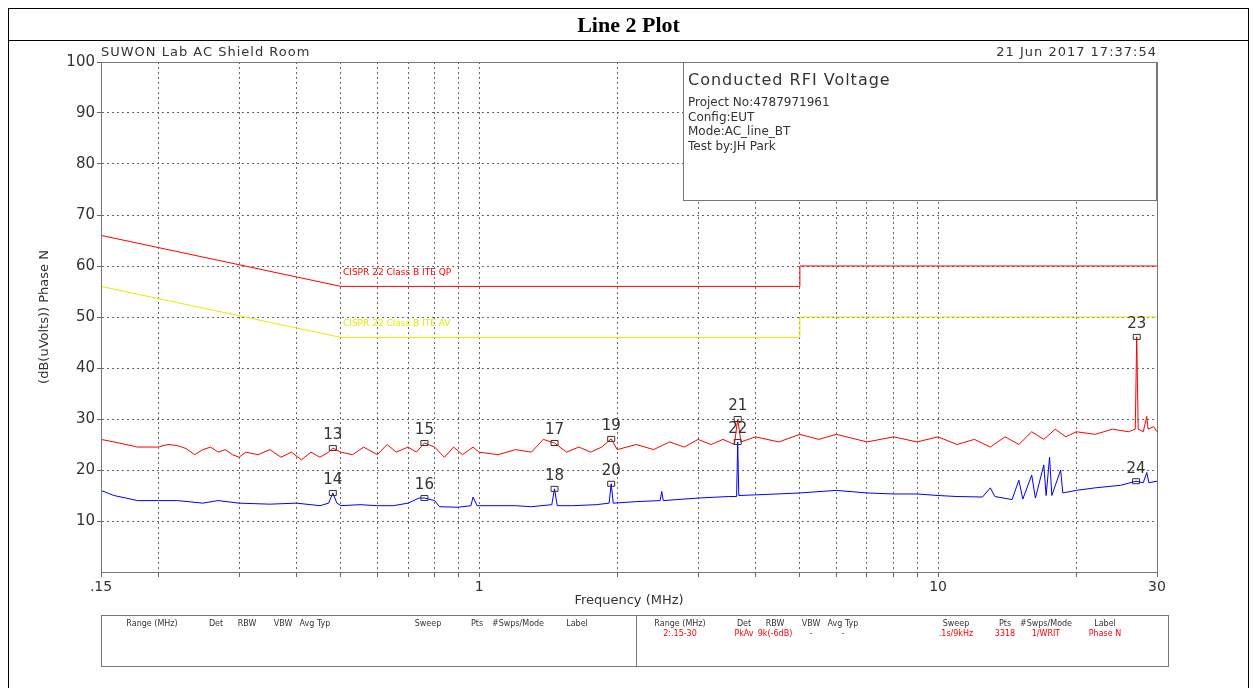 The width and height of the screenshot is (1255, 688). What do you see at coordinates (101, 586) in the screenshot?
I see `x-tick-label: .15` at bounding box center [101, 586].